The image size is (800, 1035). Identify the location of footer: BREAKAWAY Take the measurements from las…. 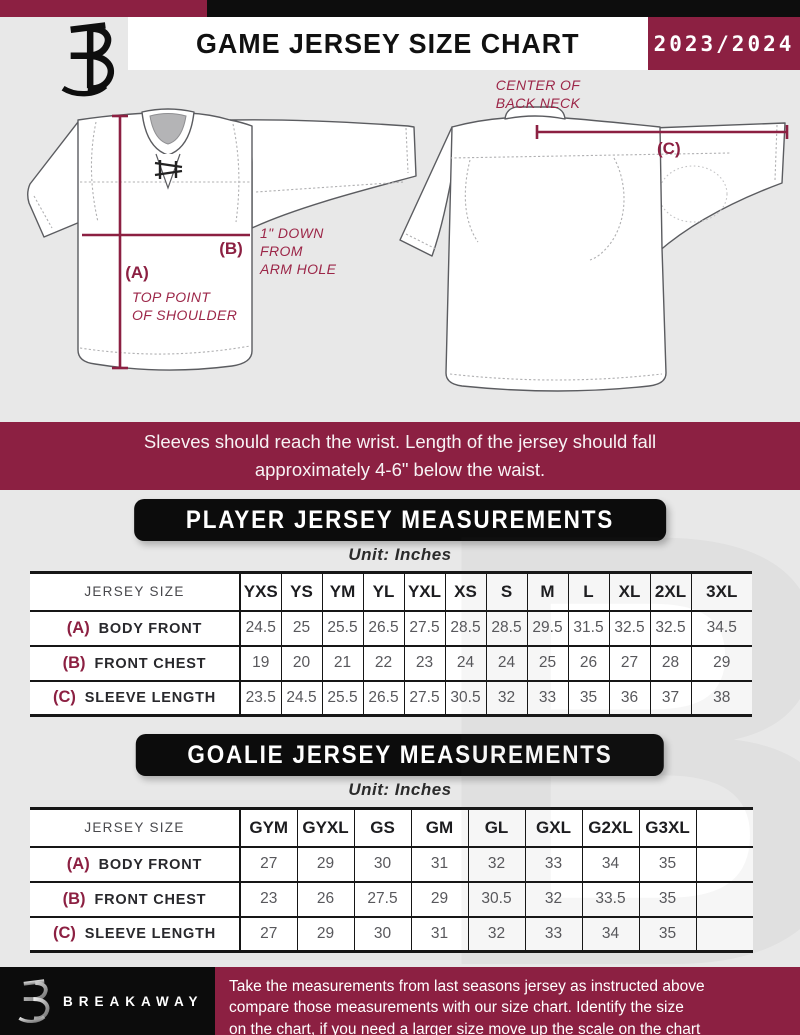
(400, 1001).